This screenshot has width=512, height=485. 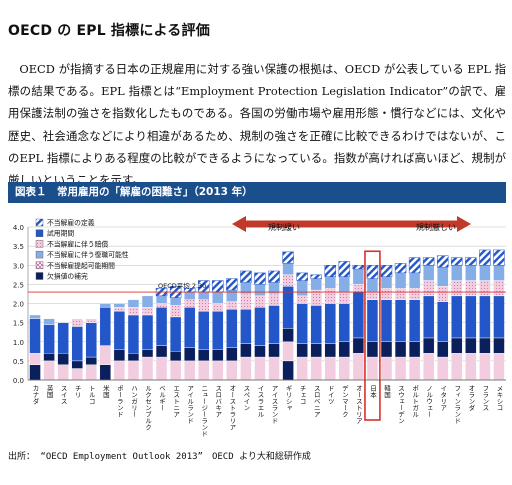 I want to click on x-tick-label: フランス, so click(x=485, y=398).